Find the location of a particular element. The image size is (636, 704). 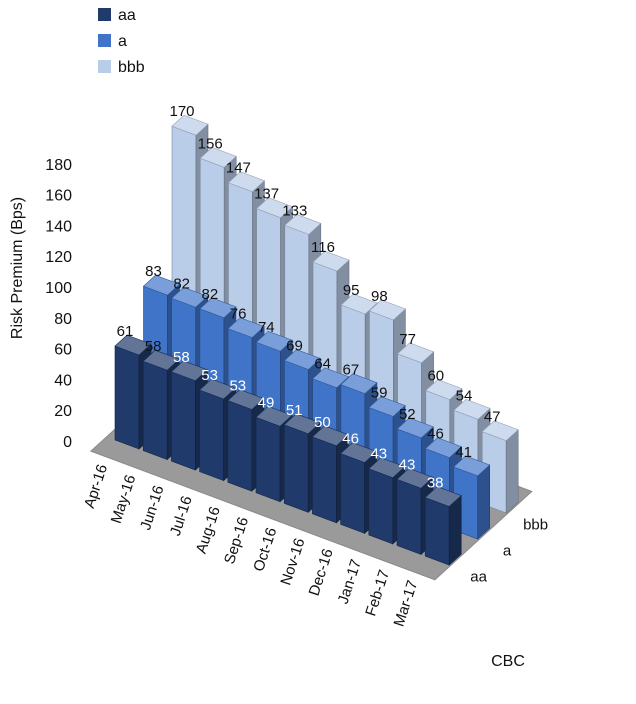

x-tick-label: Aug-16 is located at coordinates (208, 529).